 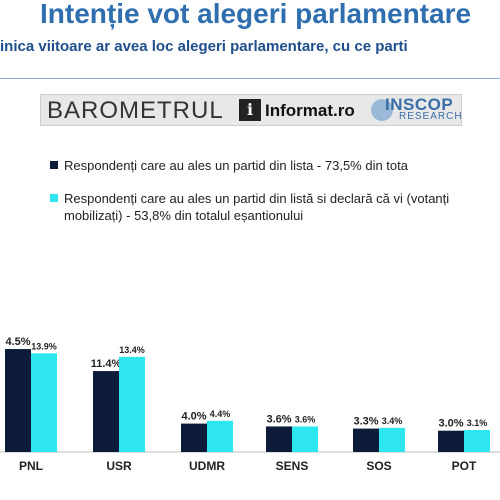 What do you see at coordinates (450, 424) in the screenshot?
I see `data-label-pot-series1: 3.0%` at bounding box center [450, 424].